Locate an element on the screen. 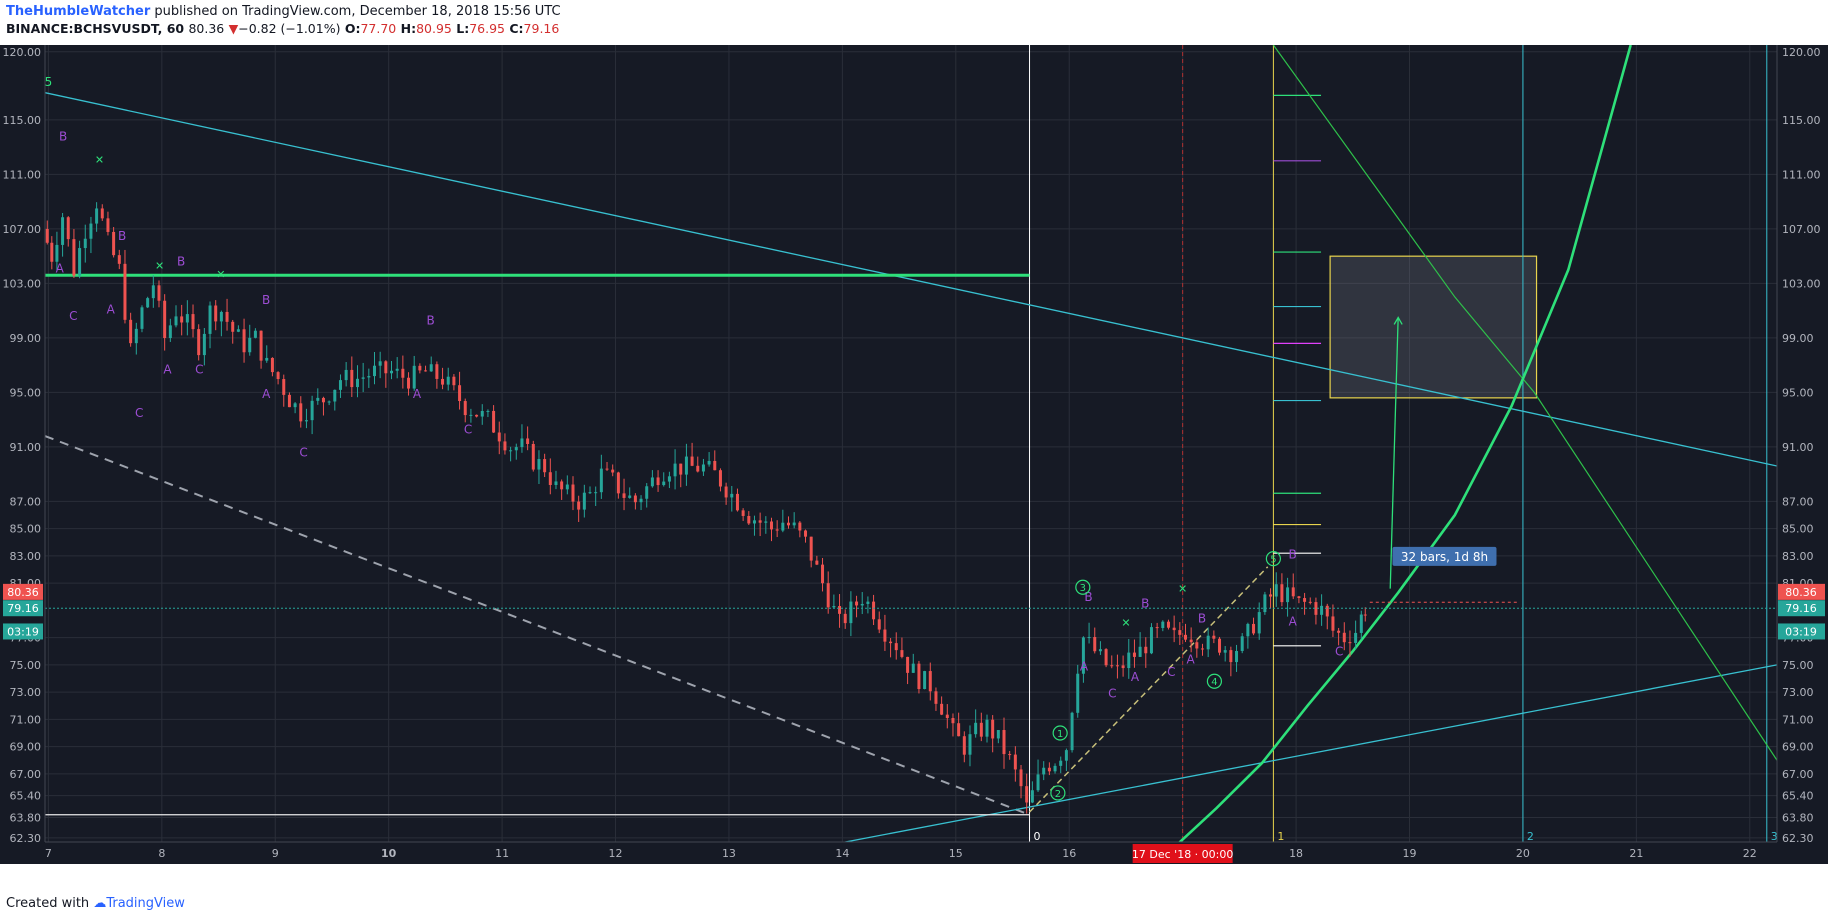  created-with-label: Created with is located at coordinates (48, 903).